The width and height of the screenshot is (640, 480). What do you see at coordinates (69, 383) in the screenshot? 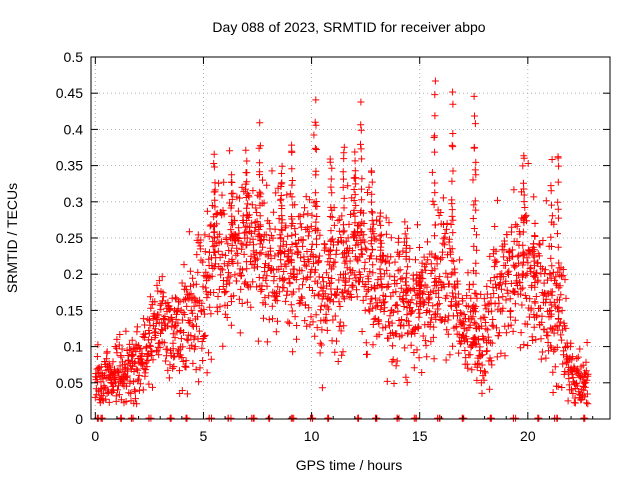
I see `y-tick-label: 0.05` at bounding box center [69, 383].